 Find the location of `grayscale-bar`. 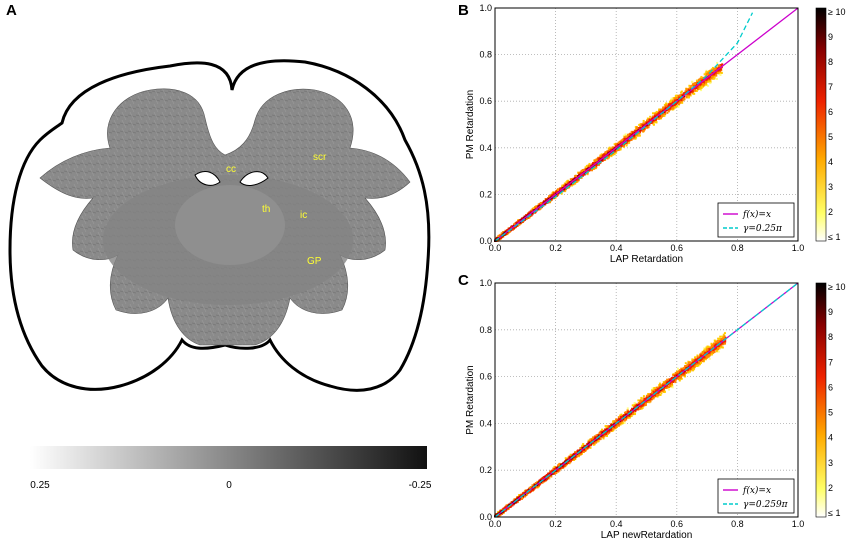

grayscale-bar is located at coordinates (228, 457).